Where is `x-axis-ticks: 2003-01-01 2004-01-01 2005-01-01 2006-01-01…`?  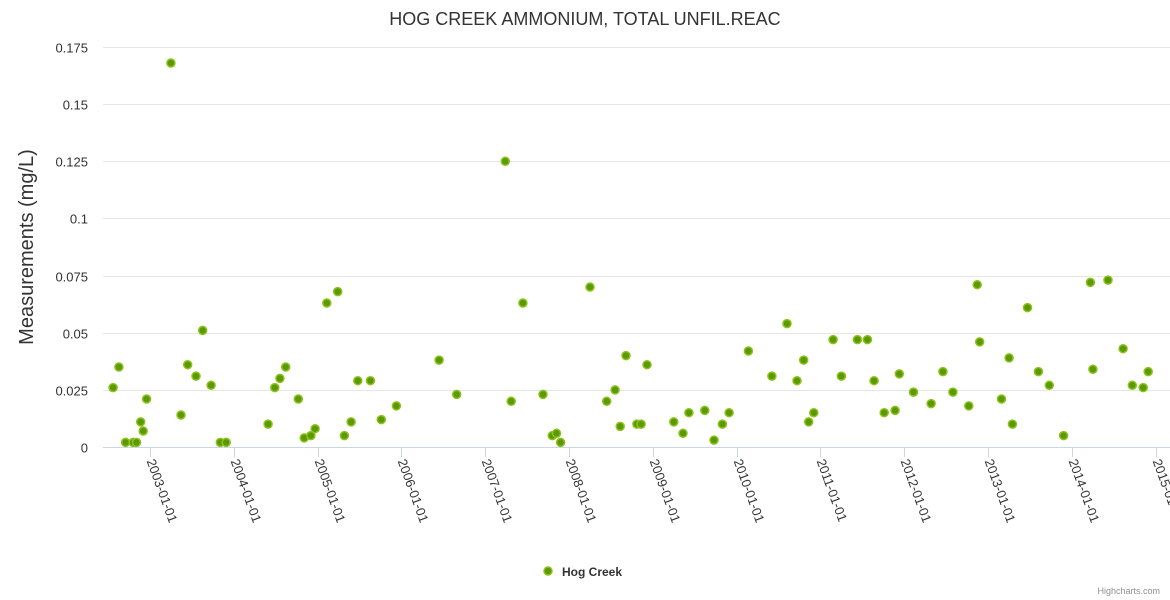 x-axis-ticks: 2003-01-01 2004-01-01 2005-01-01 2006-01-01… is located at coordinates (657, 486).